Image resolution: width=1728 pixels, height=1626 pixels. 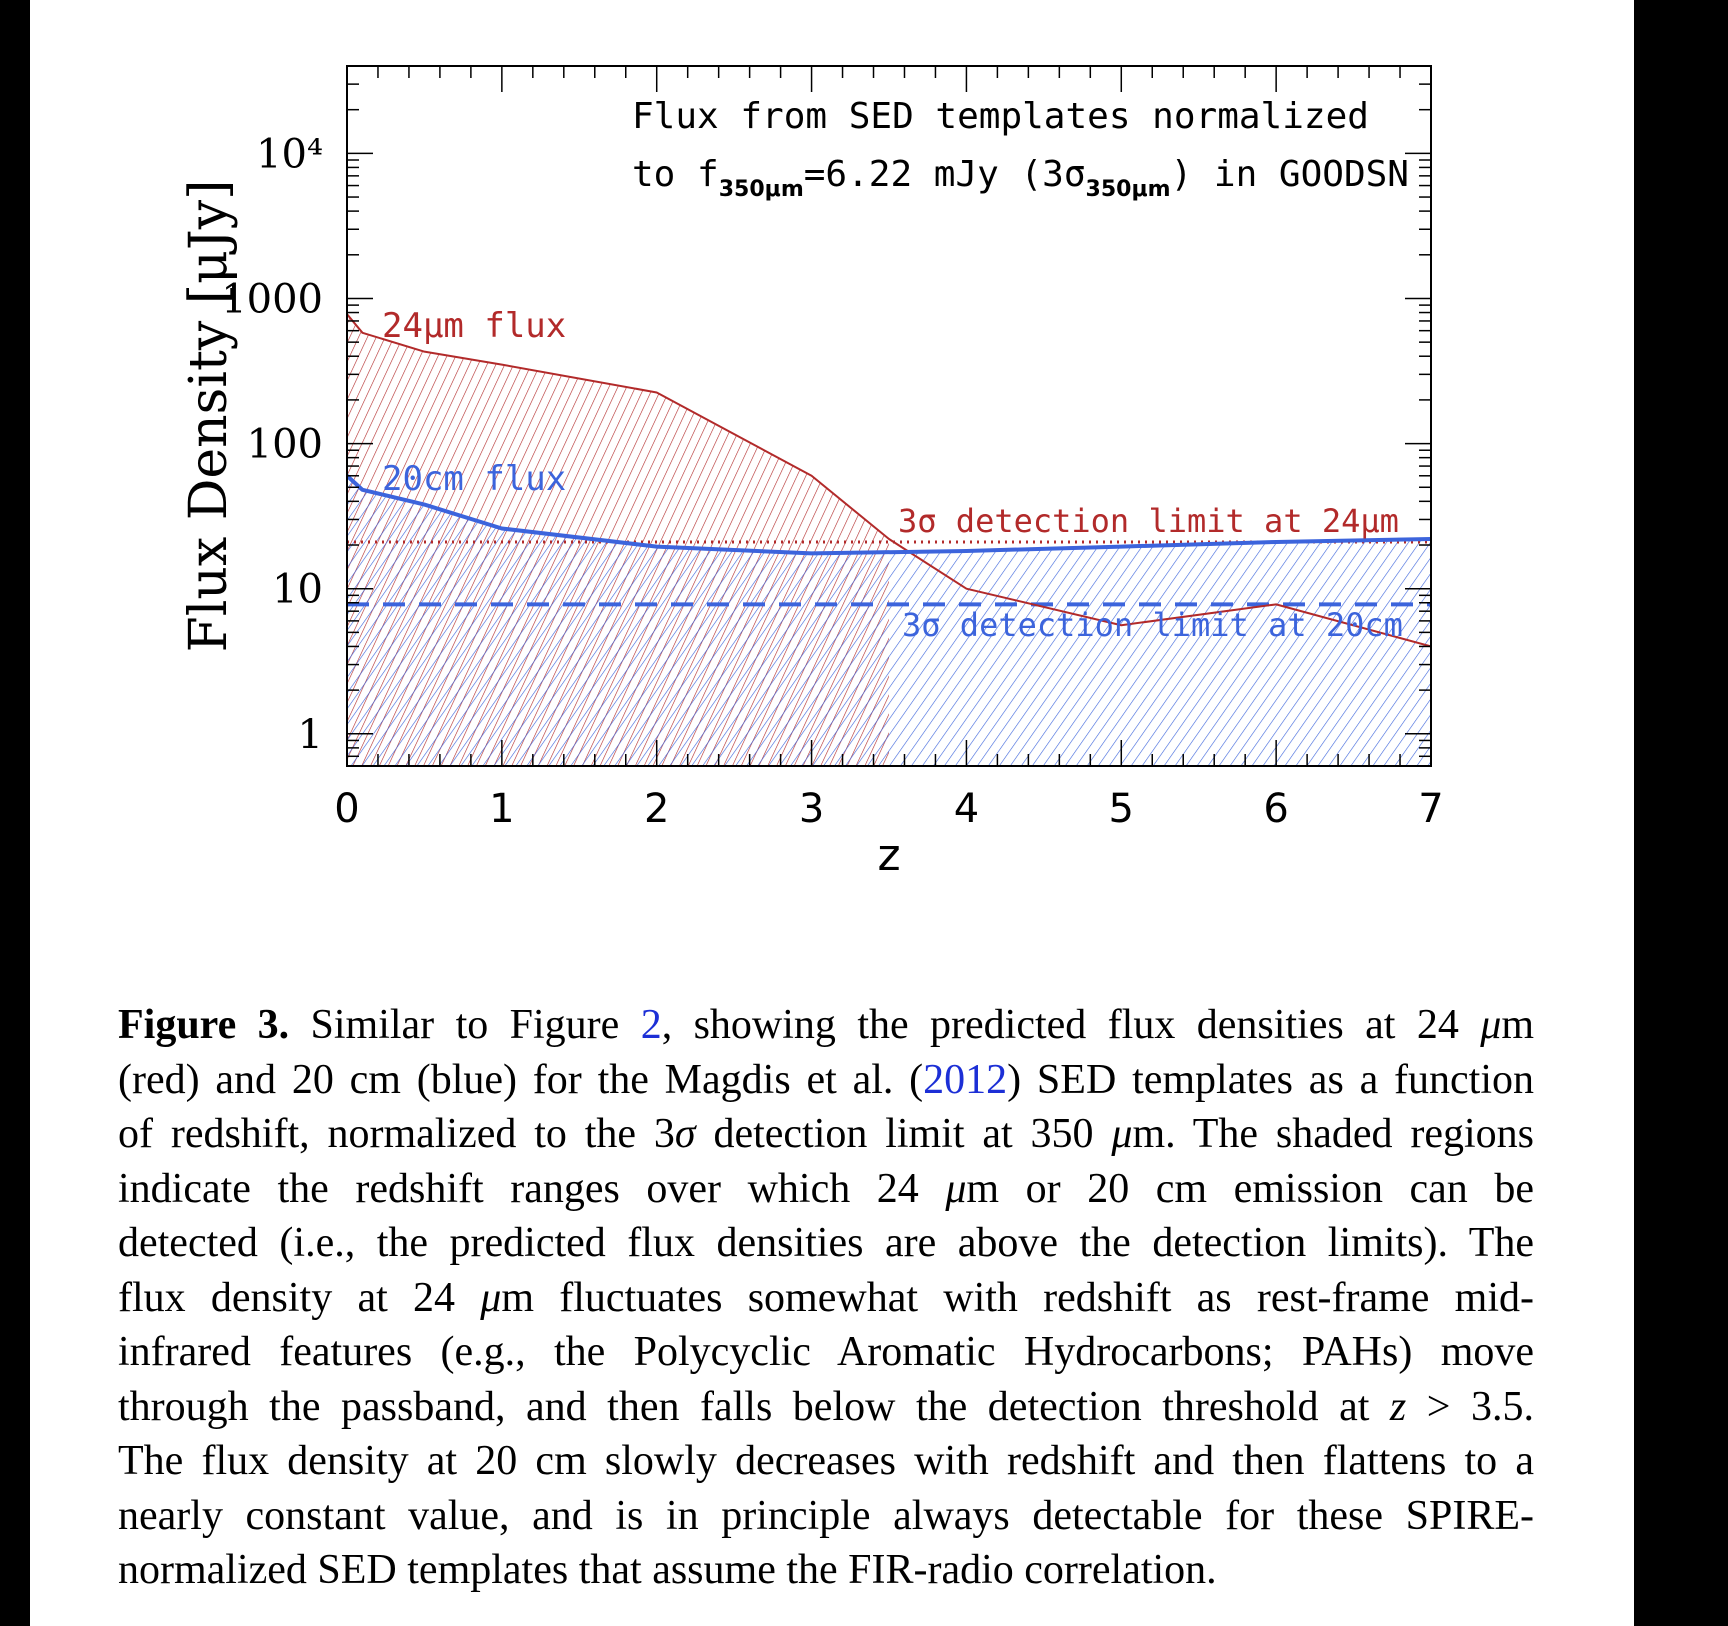 I want to click on series-24um-line, so click(x=889, y=480).